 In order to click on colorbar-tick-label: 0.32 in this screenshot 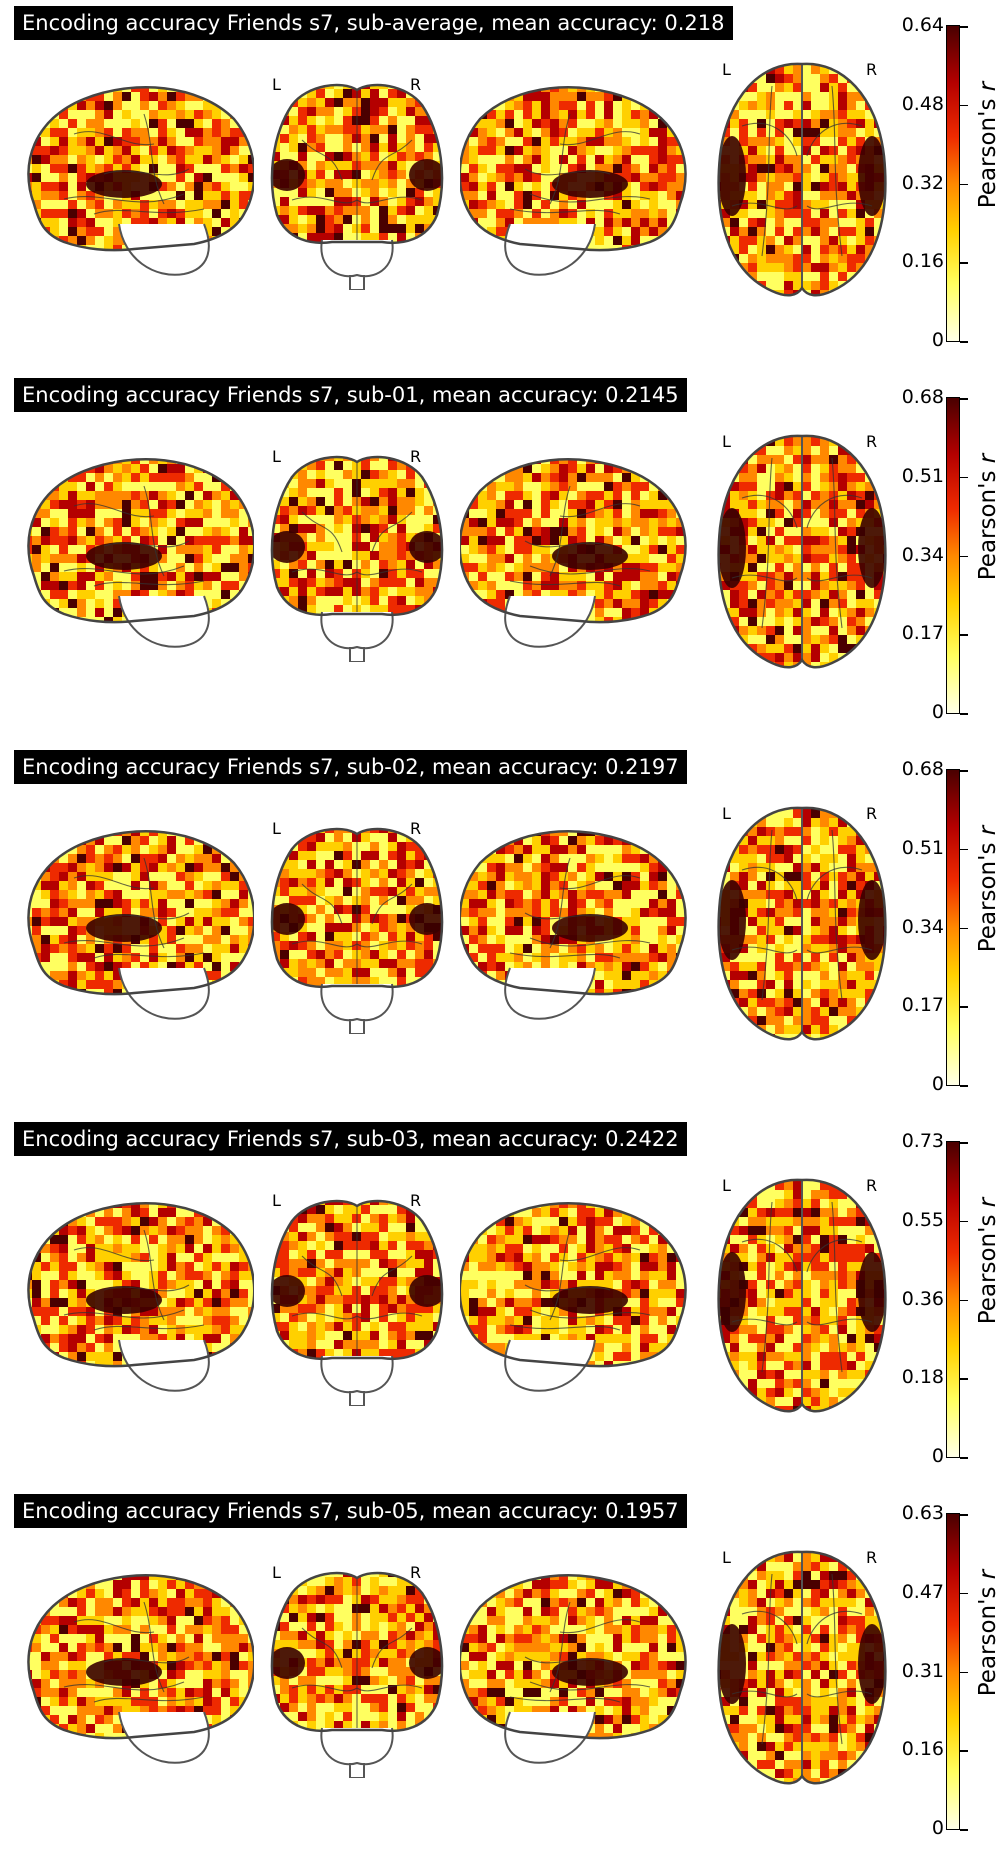, I will do `click(914, 183)`.